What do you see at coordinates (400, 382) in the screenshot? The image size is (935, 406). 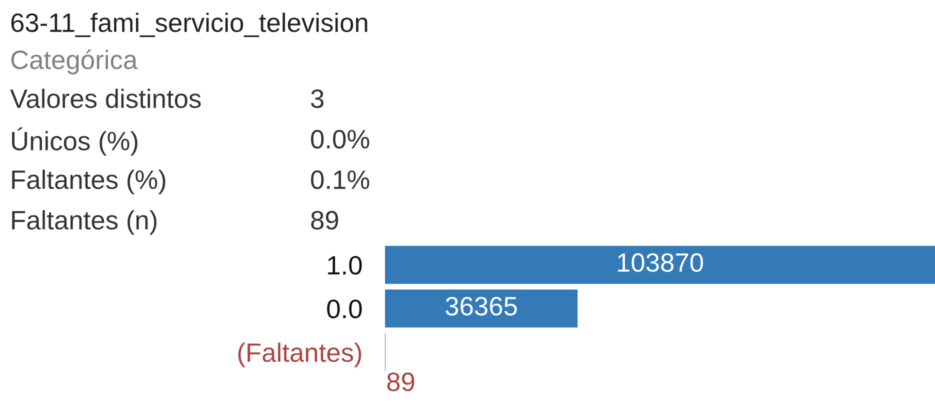 I see `data-label: 89` at bounding box center [400, 382].